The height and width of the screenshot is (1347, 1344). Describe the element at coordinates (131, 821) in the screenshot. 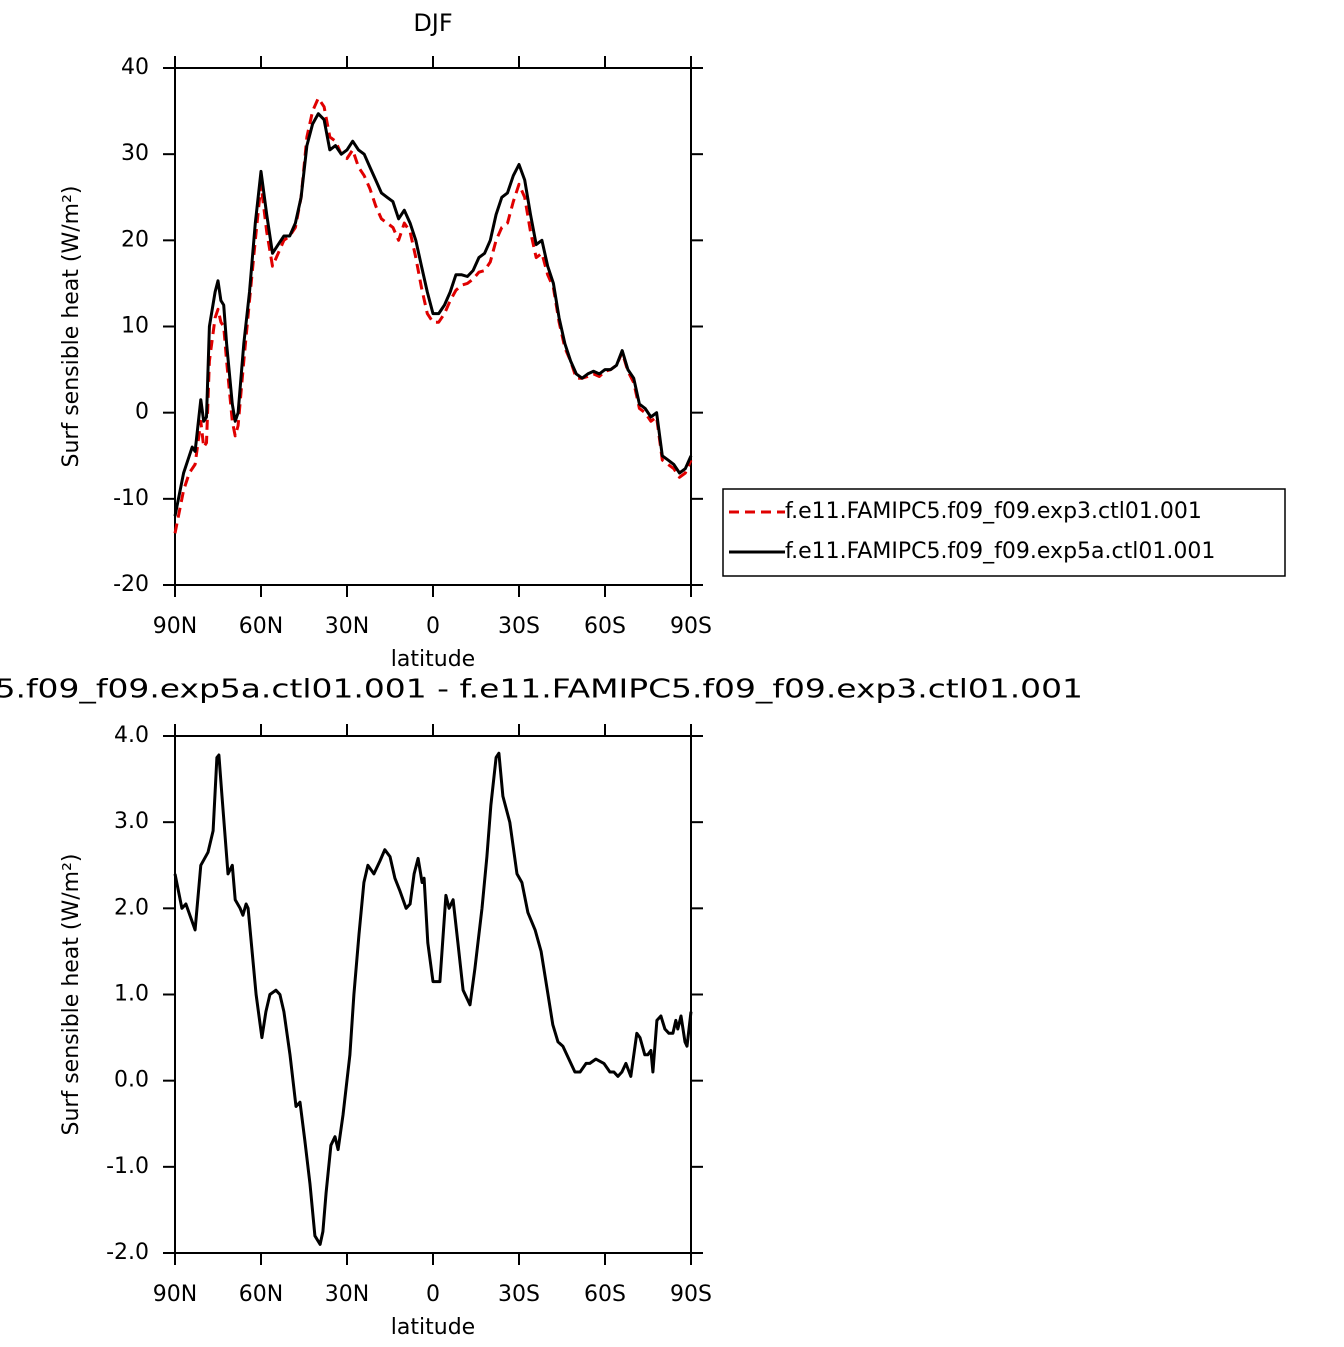

I see `y-tick-label: 3.0` at that location.